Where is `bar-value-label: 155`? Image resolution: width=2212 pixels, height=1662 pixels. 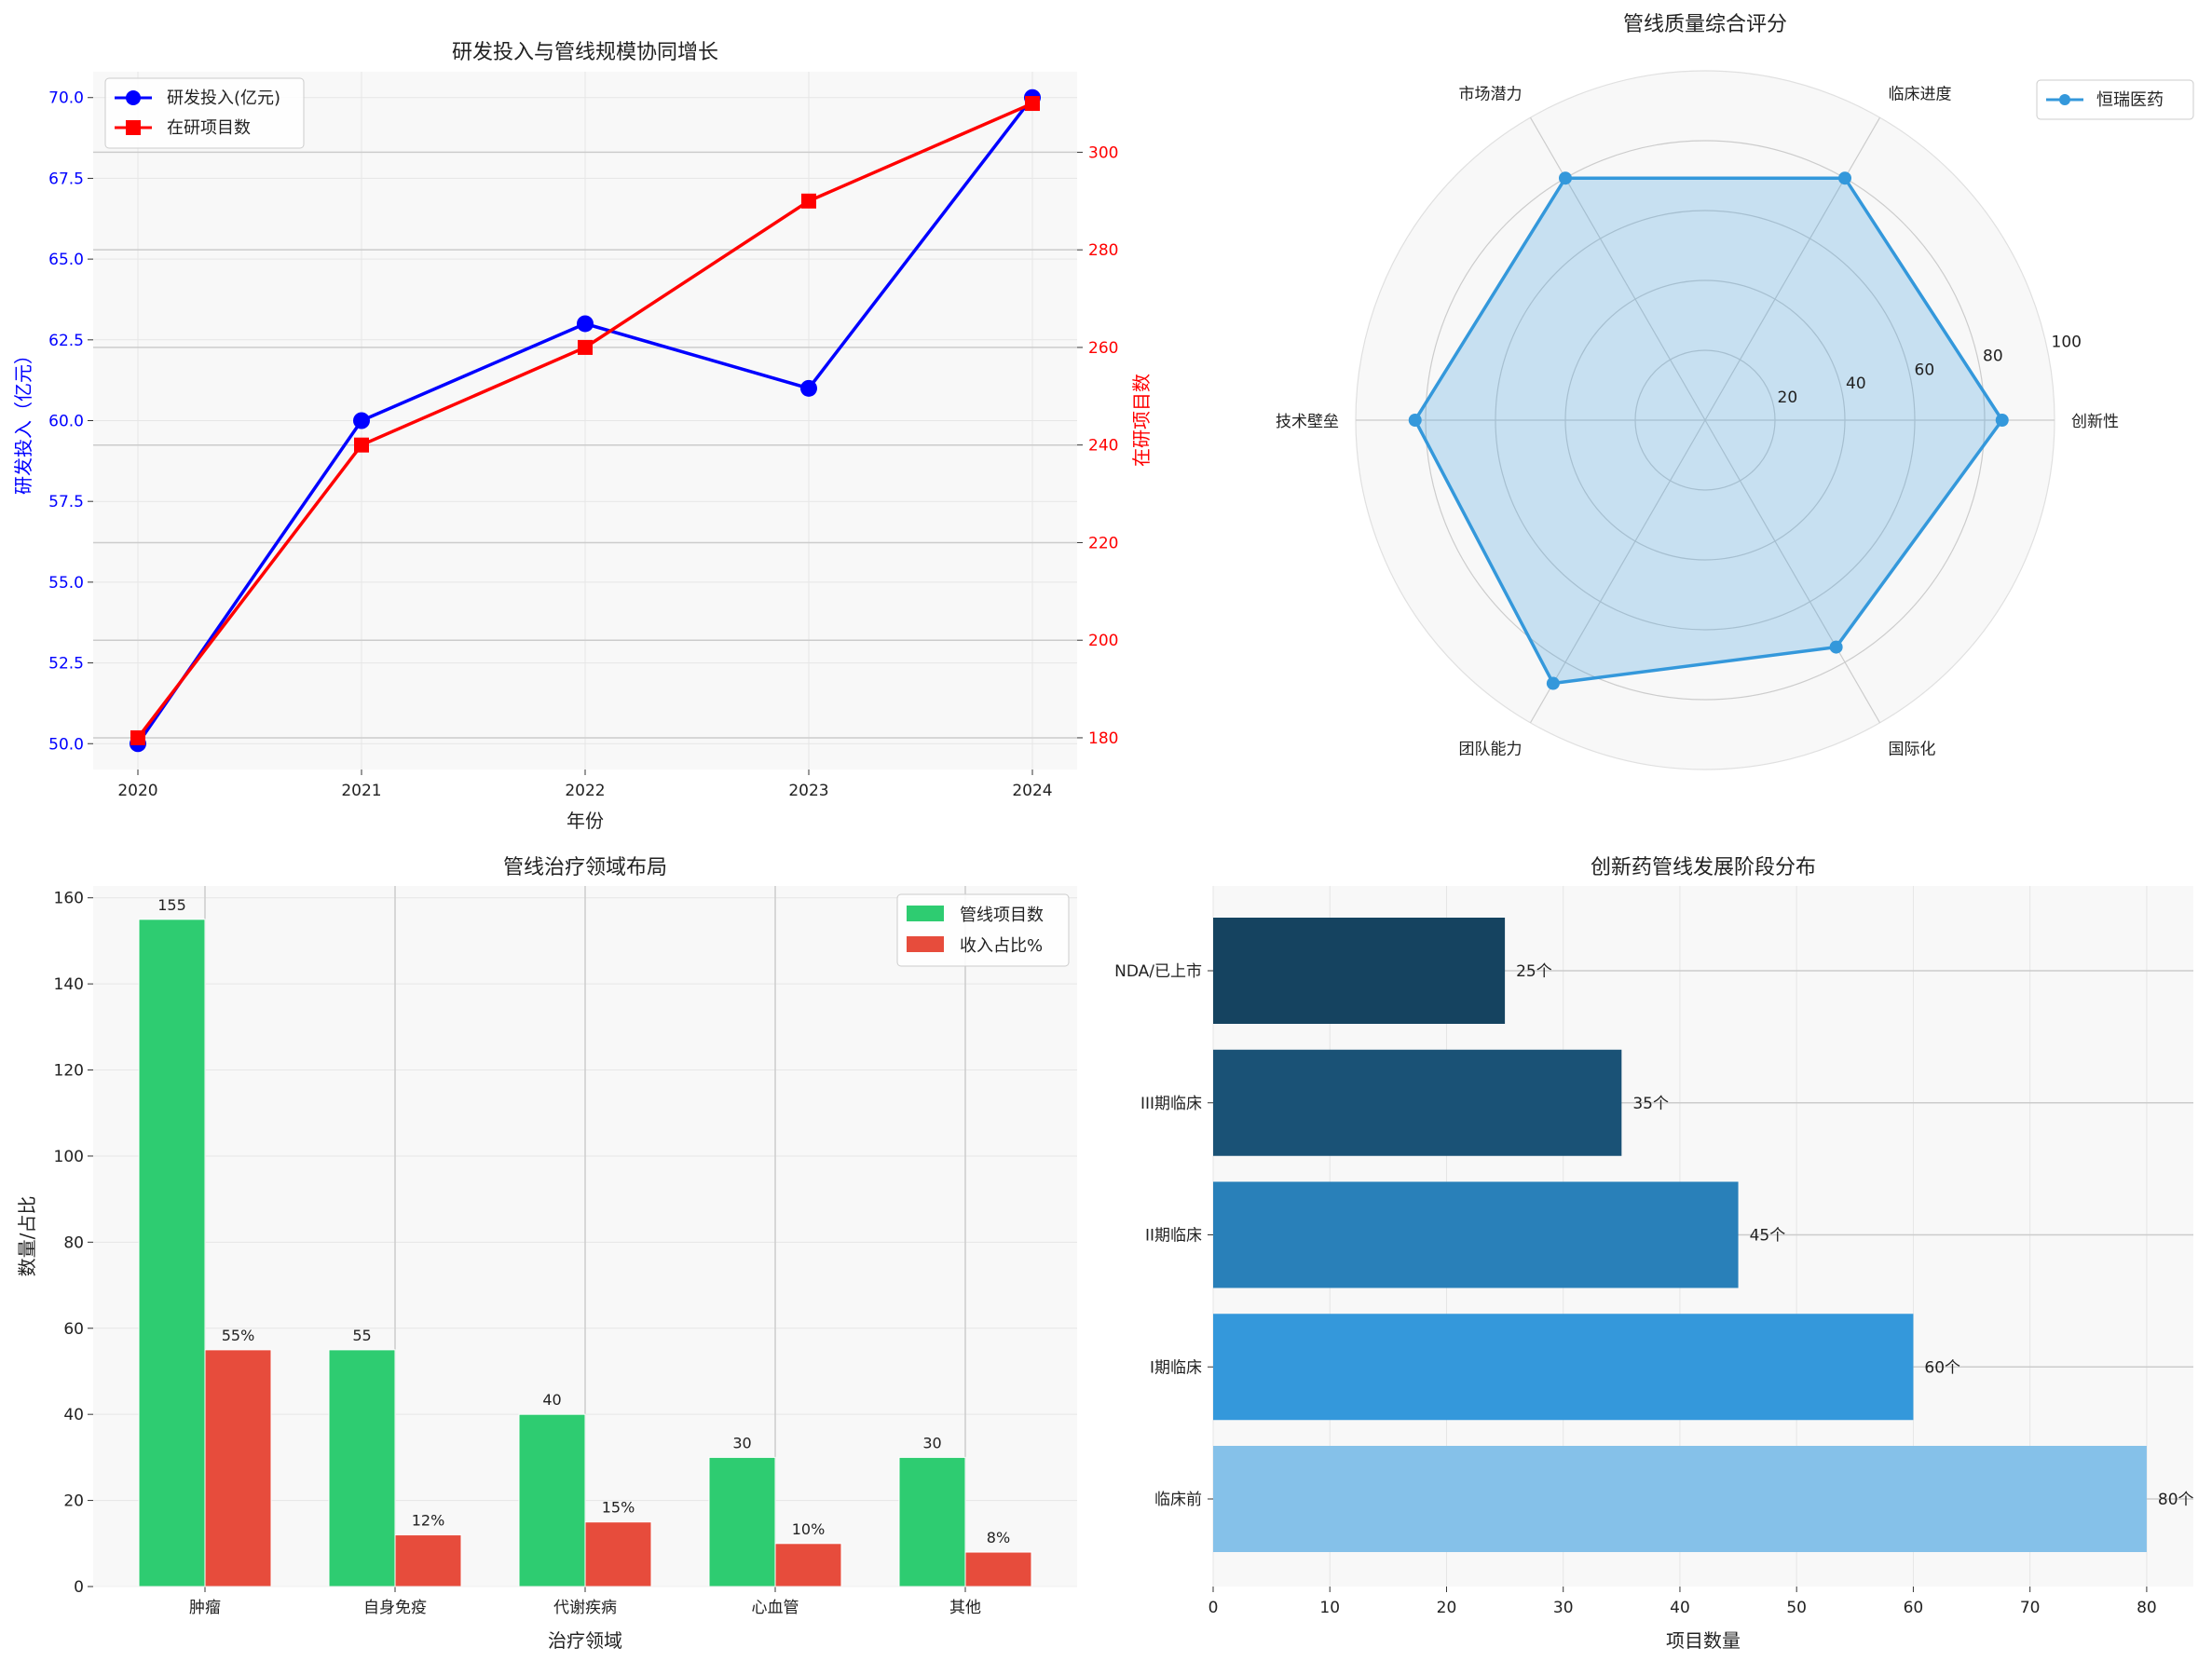 bar-value-label: 155 is located at coordinates (171, 905).